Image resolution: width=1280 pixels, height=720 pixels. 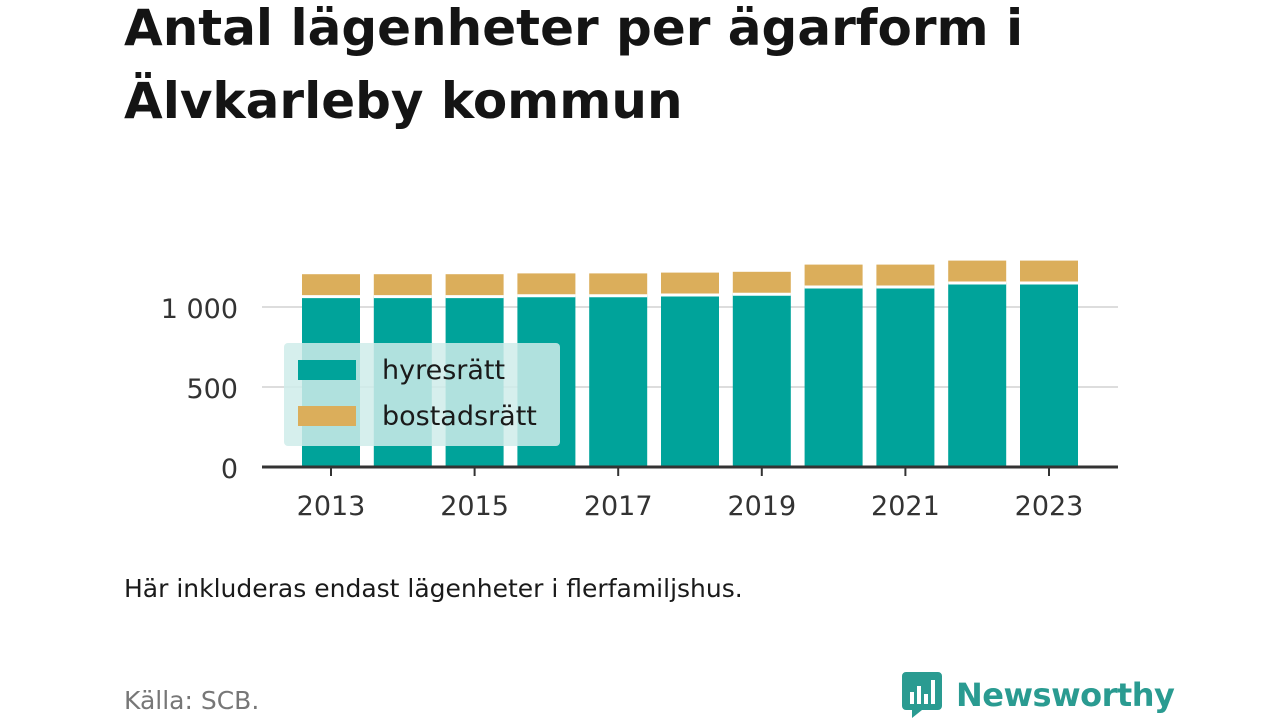 What do you see at coordinates (212, 389) in the screenshot?
I see `y-tick-label: 500` at bounding box center [212, 389].